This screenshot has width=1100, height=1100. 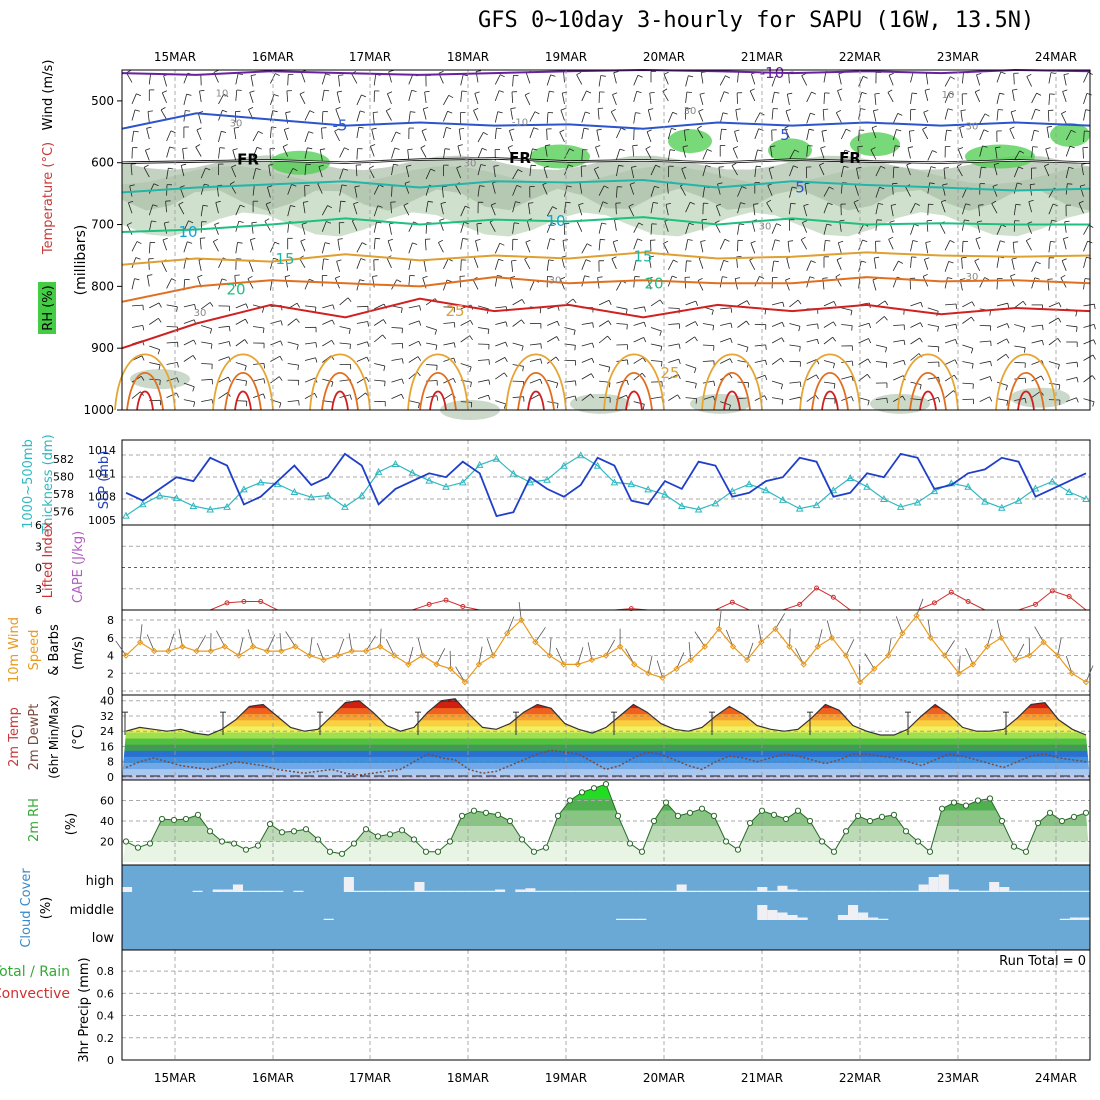 I want to click on y-tick-label: 600, so click(x=102, y=163).